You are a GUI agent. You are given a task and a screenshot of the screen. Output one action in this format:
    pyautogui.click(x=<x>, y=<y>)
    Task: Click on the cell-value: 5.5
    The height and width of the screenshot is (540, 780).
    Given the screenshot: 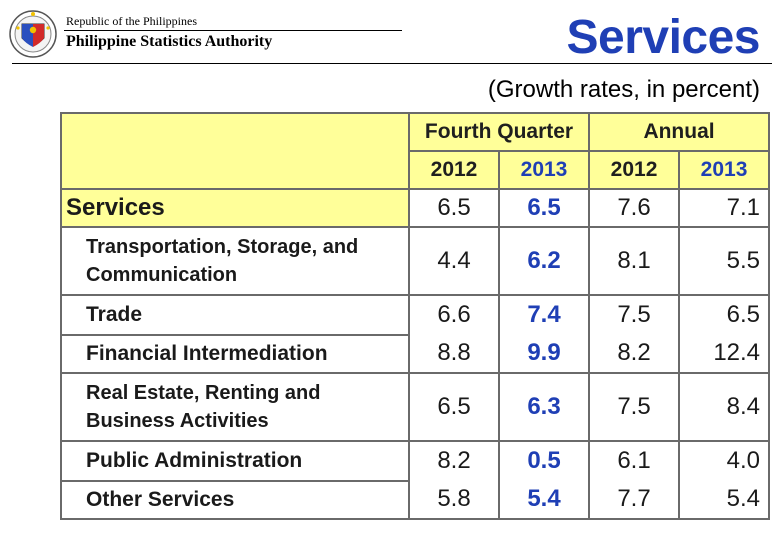 What is the action you would take?
    pyautogui.click(x=724, y=261)
    